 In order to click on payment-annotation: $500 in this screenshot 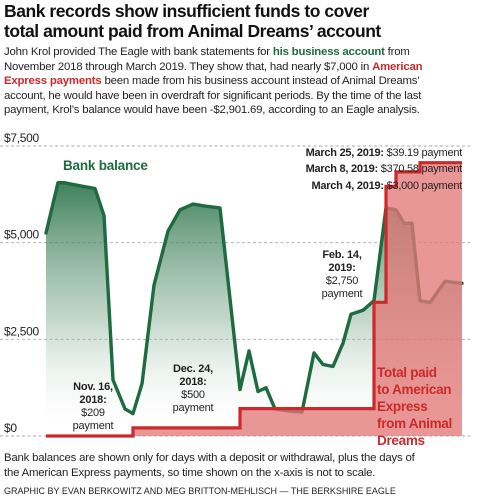, I will do `click(193, 395)`.